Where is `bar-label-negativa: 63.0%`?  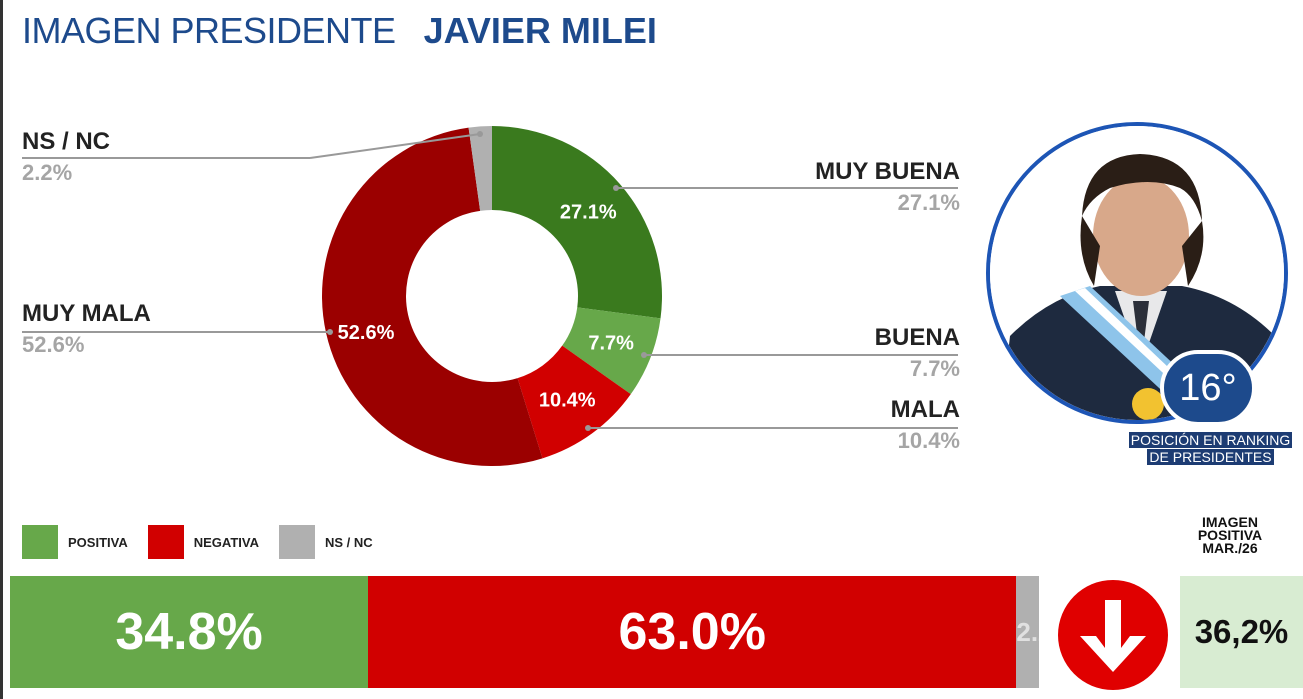 bar-label-negativa: 63.0% is located at coordinates (692, 632).